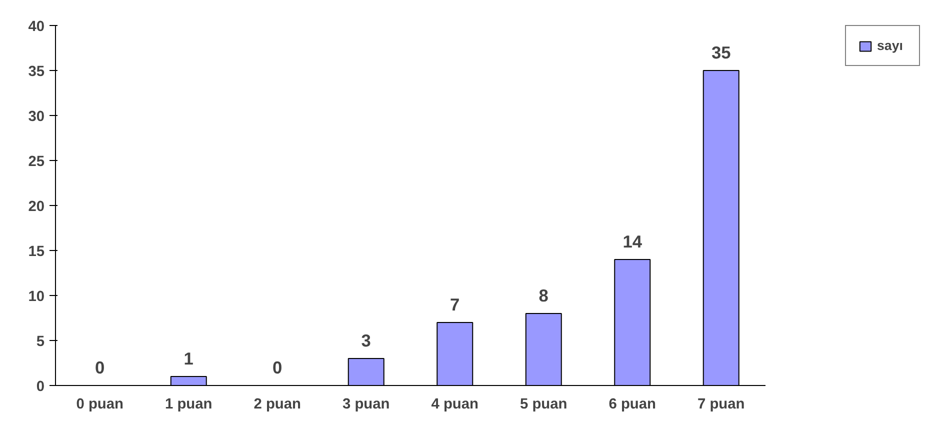 The width and height of the screenshot is (926, 442). What do you see at coordinates (100, 404) in the screenshot?
I see `x-tick-label: 0 puan` at bounding box center [100, 404].